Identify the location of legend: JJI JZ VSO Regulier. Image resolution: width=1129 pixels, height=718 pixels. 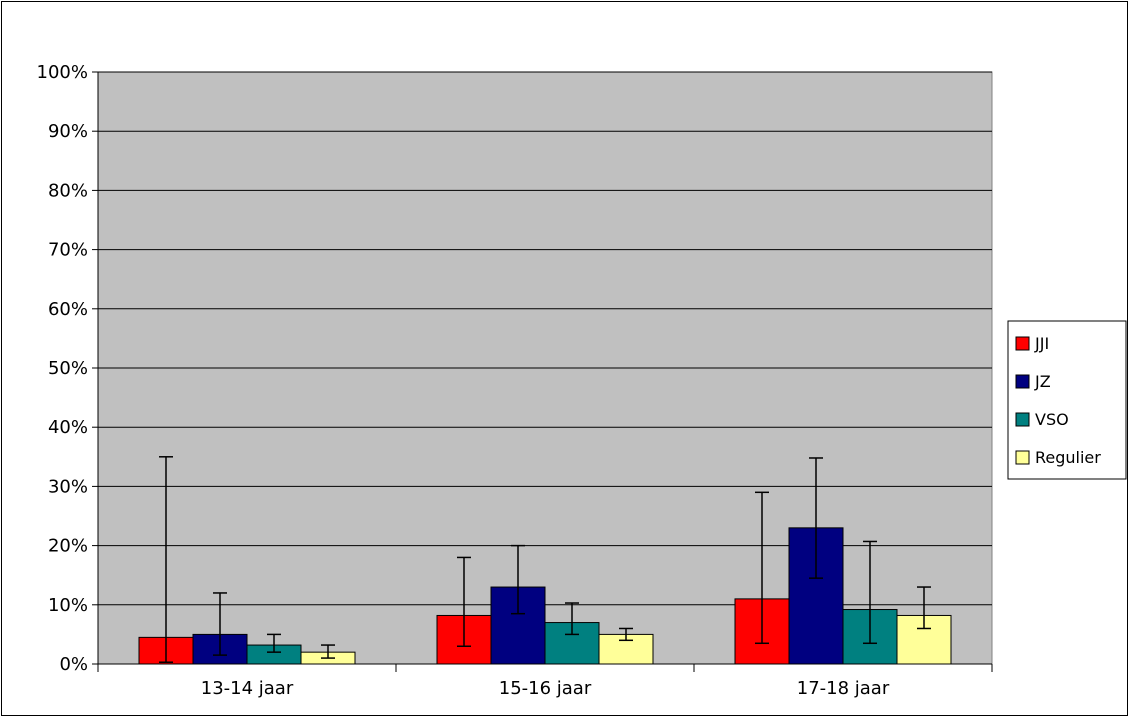
(1067, 400).